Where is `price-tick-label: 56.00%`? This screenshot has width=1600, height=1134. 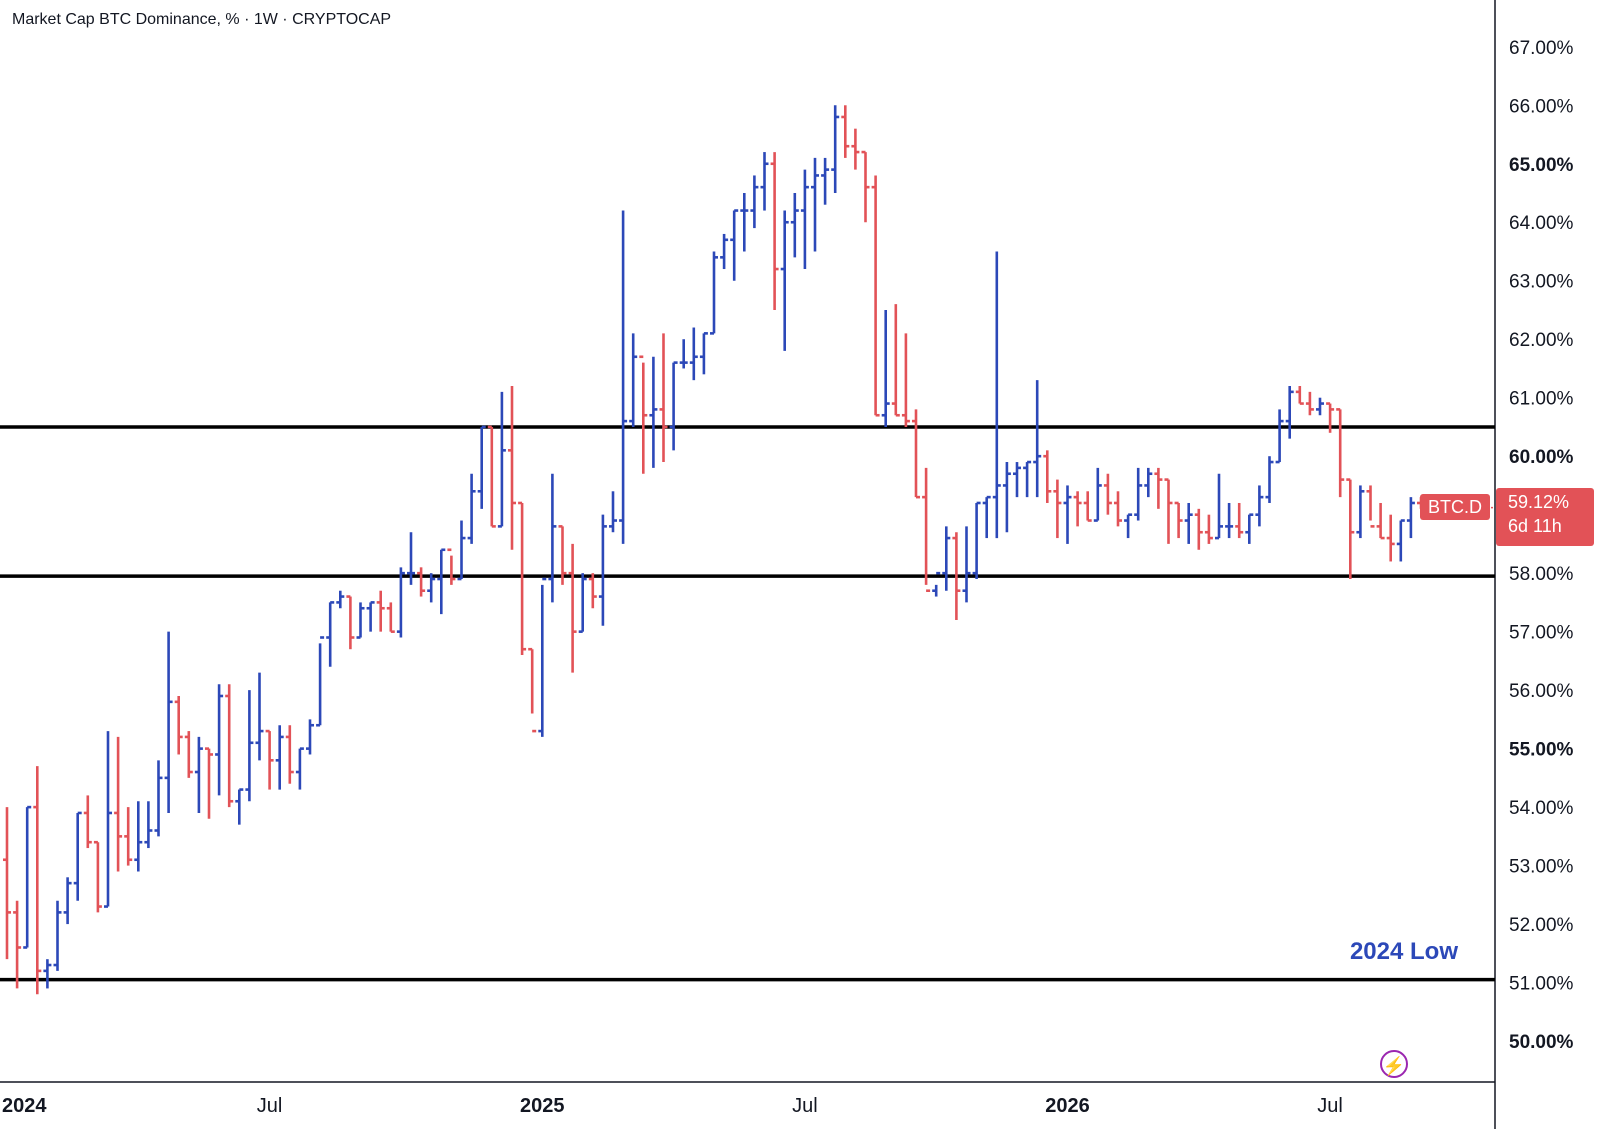
price-tick-label: 56.00% is located at coordinates (1541, 691).